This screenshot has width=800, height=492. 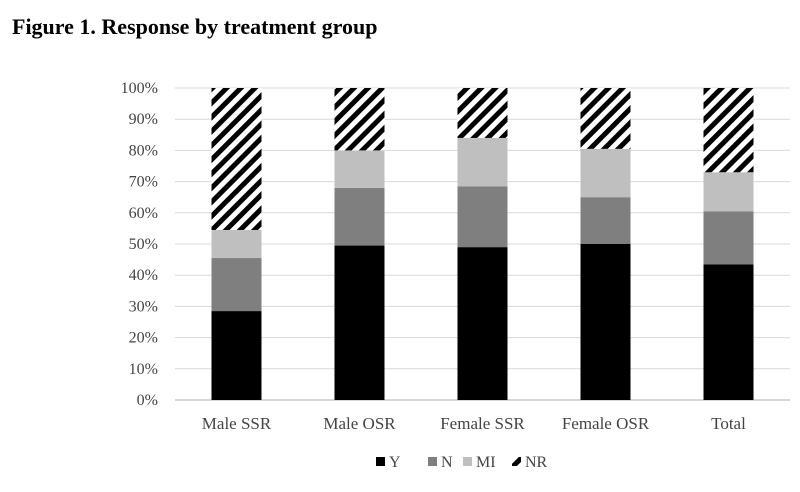 I want to click on y-tick-label: 60%, so click(x=143, y=213).